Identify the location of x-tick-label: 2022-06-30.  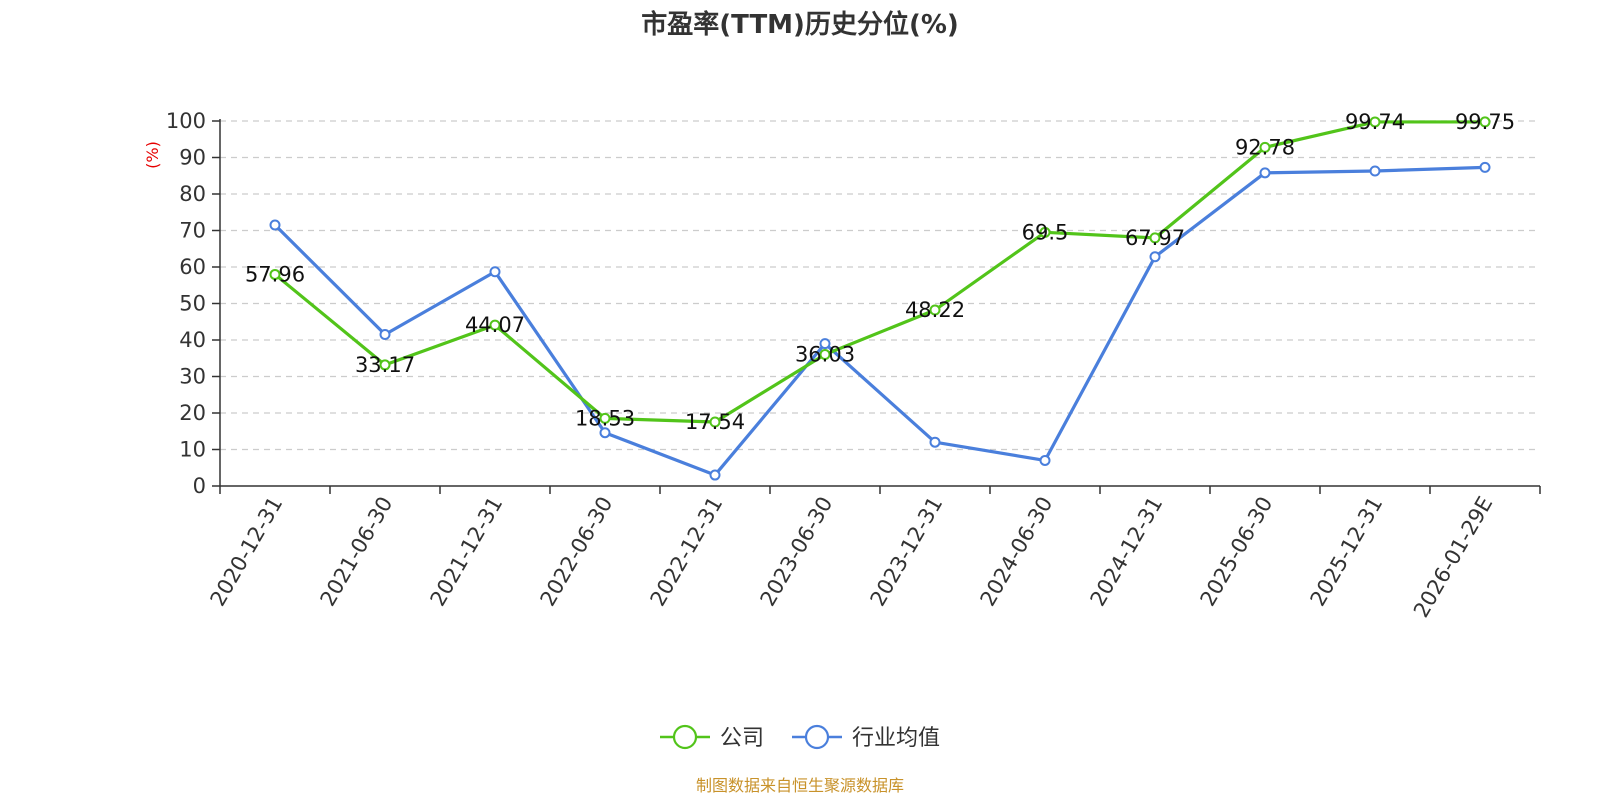
(577, 552).